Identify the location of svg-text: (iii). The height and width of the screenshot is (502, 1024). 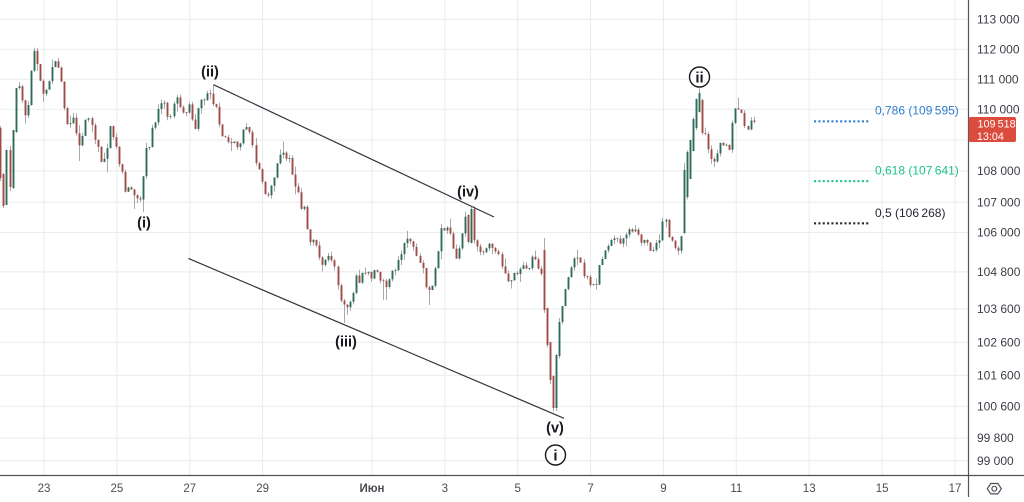
(346, 343).